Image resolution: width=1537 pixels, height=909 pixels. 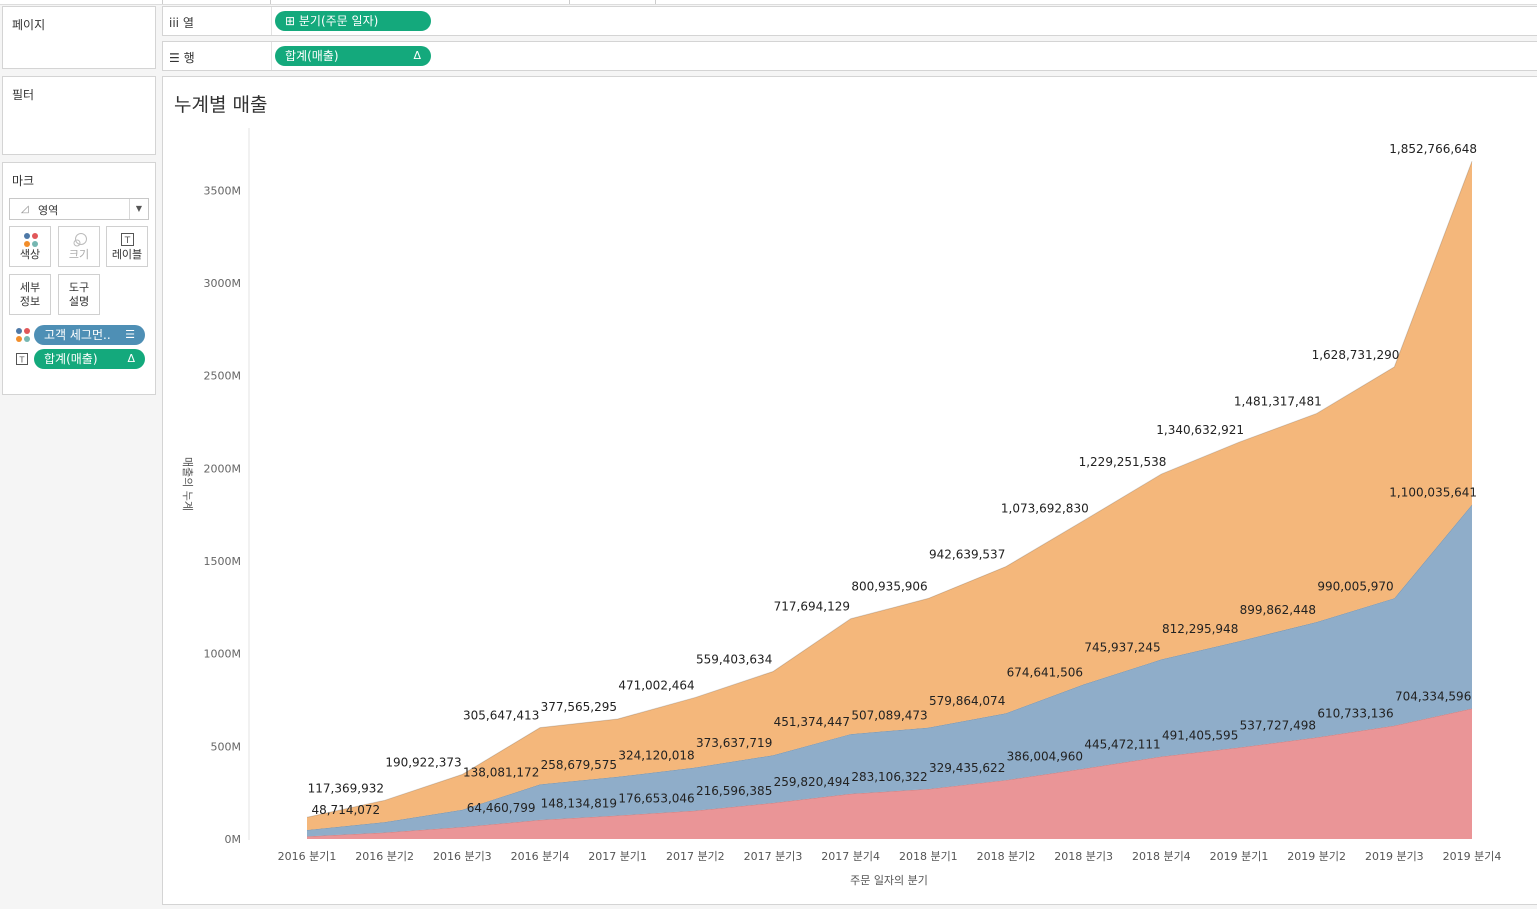 What do you see at coordinates (80, 240) in the screenshot?
I see `size-circles-icon` at bounding box center [80, 240].